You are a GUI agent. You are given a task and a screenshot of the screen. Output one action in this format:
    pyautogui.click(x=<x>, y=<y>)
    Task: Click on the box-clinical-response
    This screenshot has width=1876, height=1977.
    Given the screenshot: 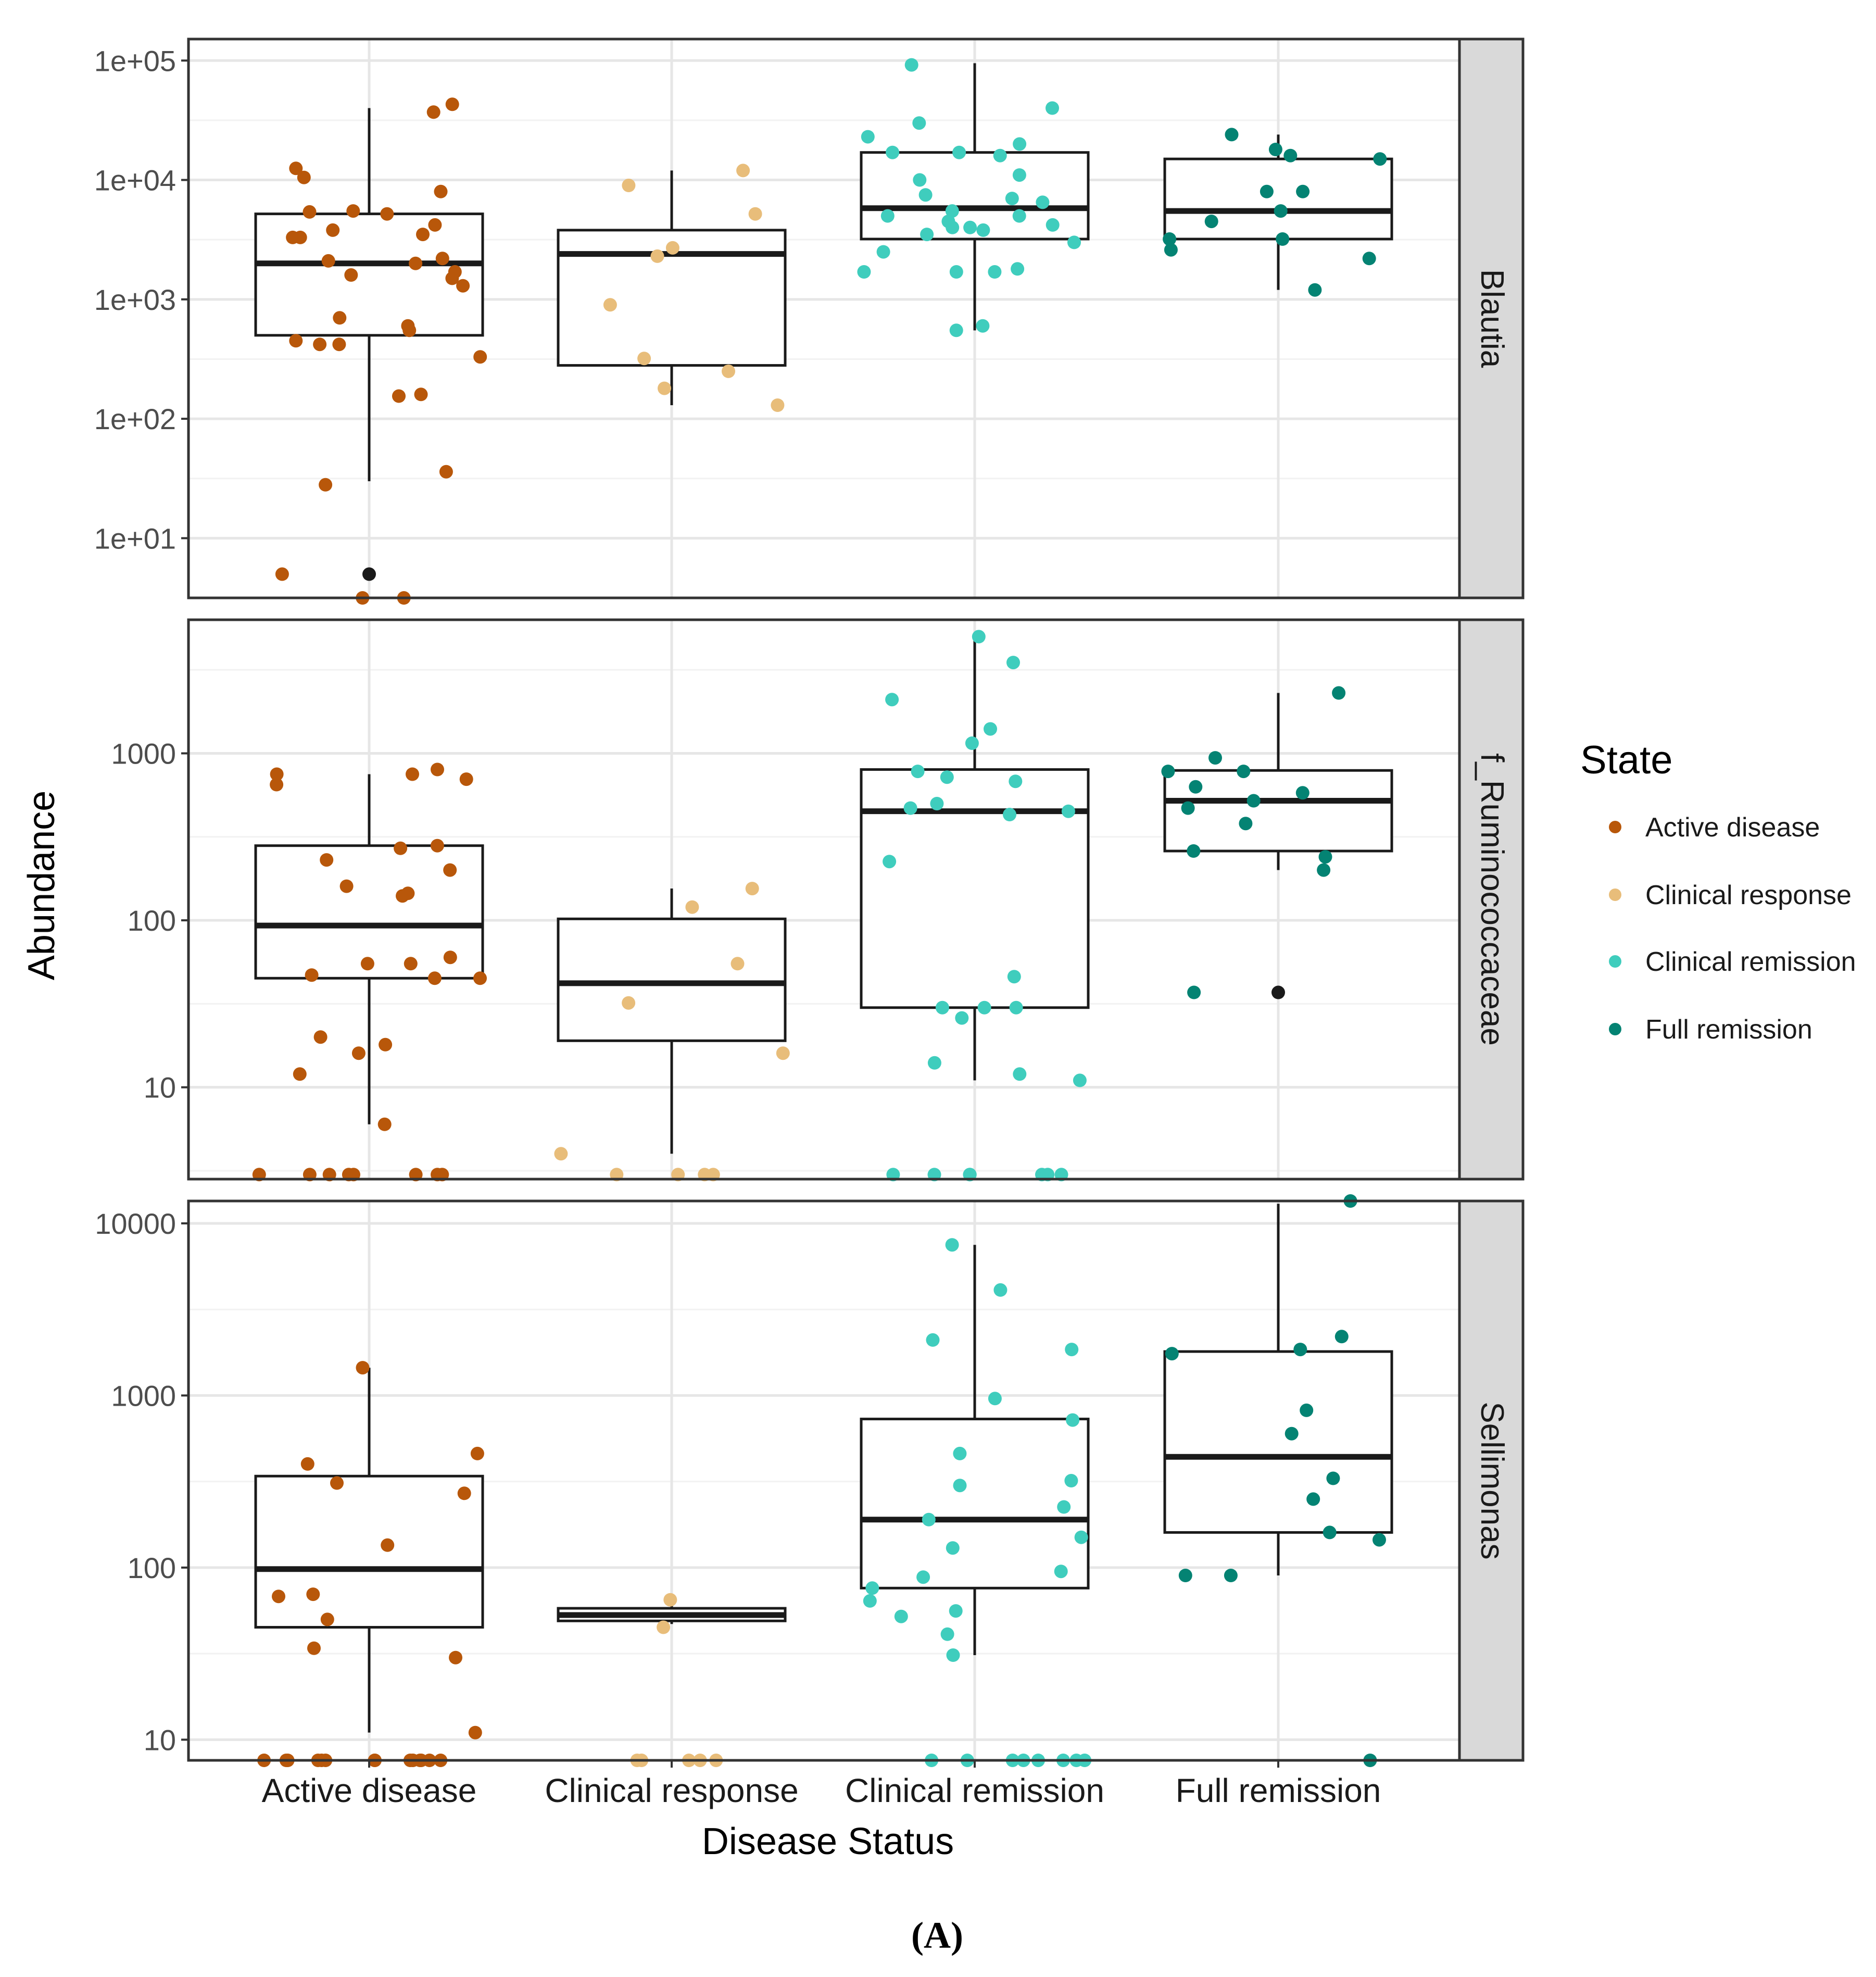 What is the action you would take?
    pyautogui.click(x=672, y=1022)
    